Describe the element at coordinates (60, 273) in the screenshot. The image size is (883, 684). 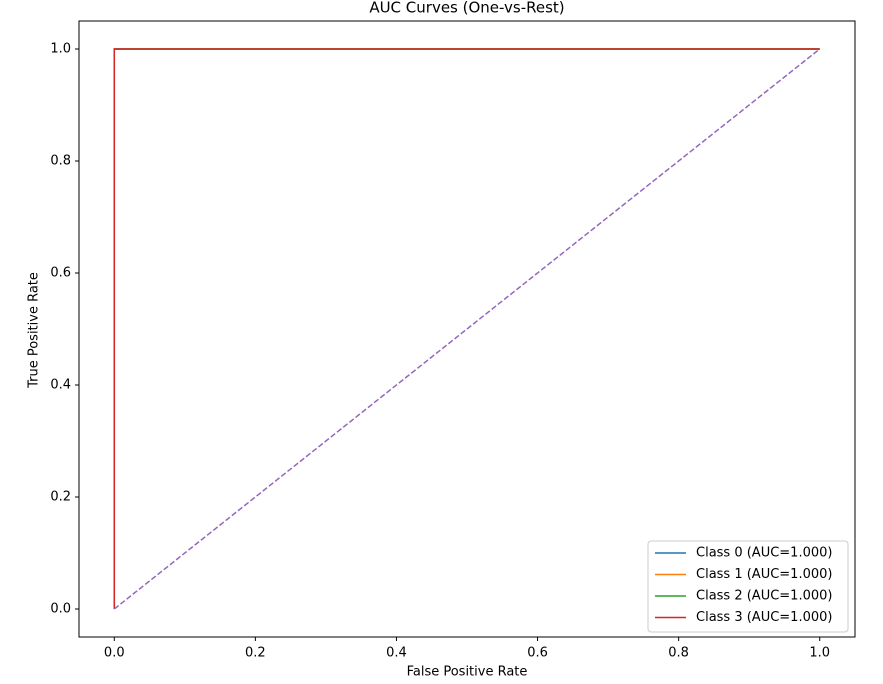
I see `y-tick-label: 0.6` at that location.